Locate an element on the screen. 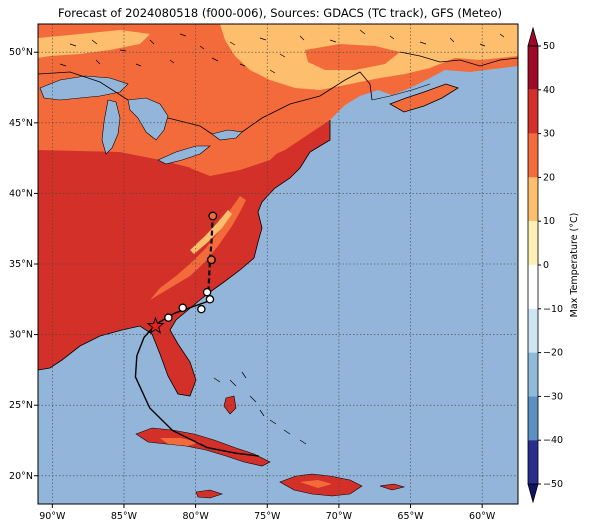 This screenshot has width=592, height=528. colorbar-tick-label: 30 is located at coordinates (549, 134).